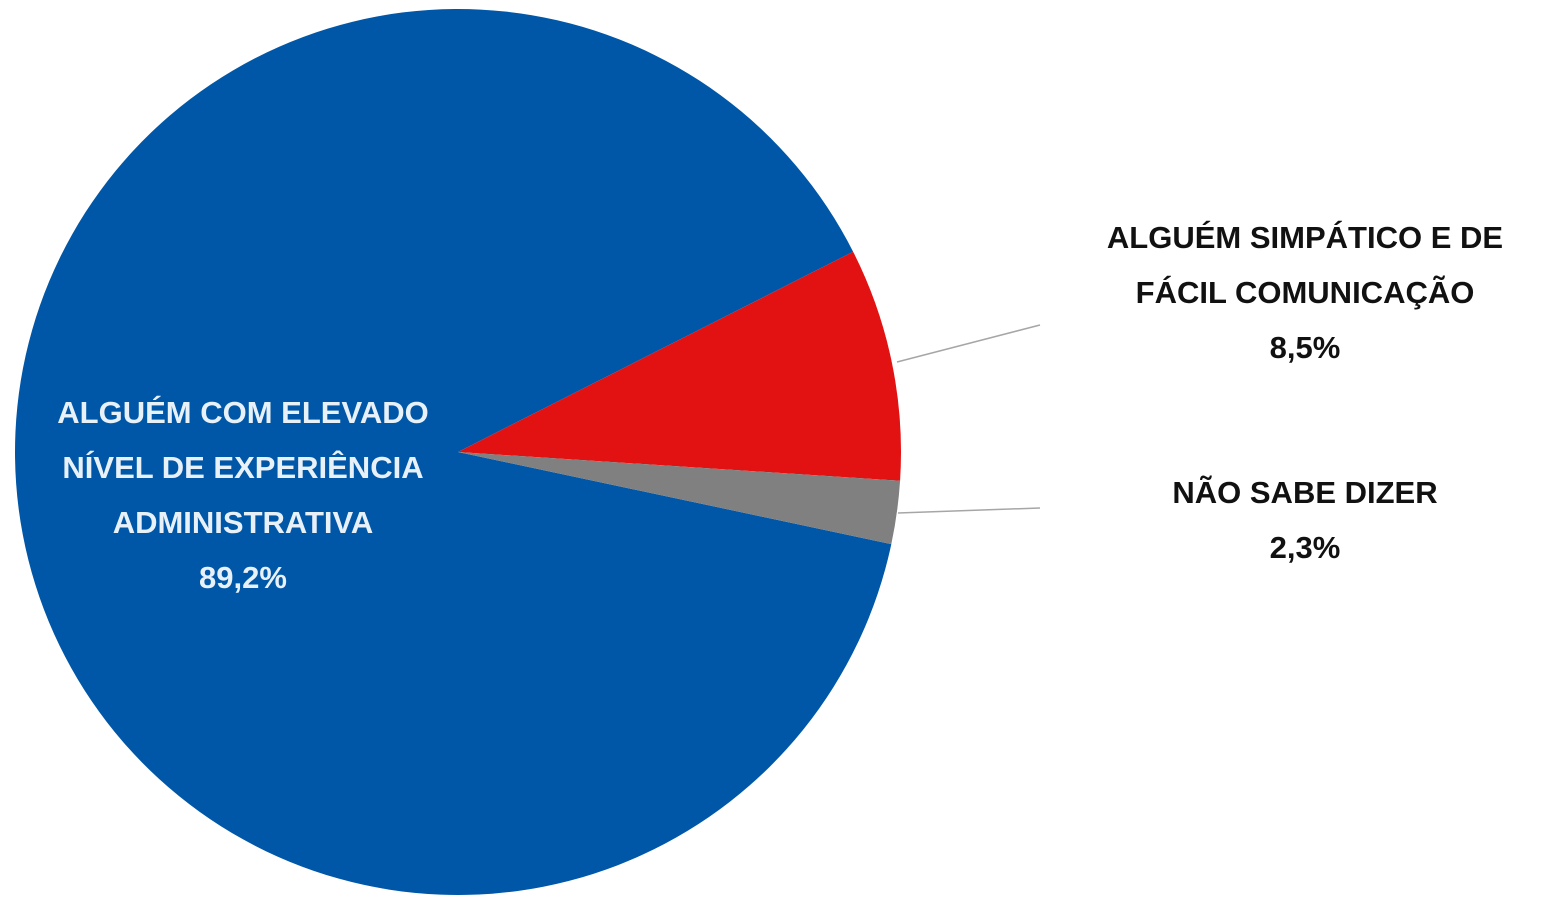 The height and width of the screenshot is (899, 1566). Describe the element at coordinates (1305, 237) in the screenshot. I see `slice-label: ALGUÉM SIMPÁTICO E DE` at that location.